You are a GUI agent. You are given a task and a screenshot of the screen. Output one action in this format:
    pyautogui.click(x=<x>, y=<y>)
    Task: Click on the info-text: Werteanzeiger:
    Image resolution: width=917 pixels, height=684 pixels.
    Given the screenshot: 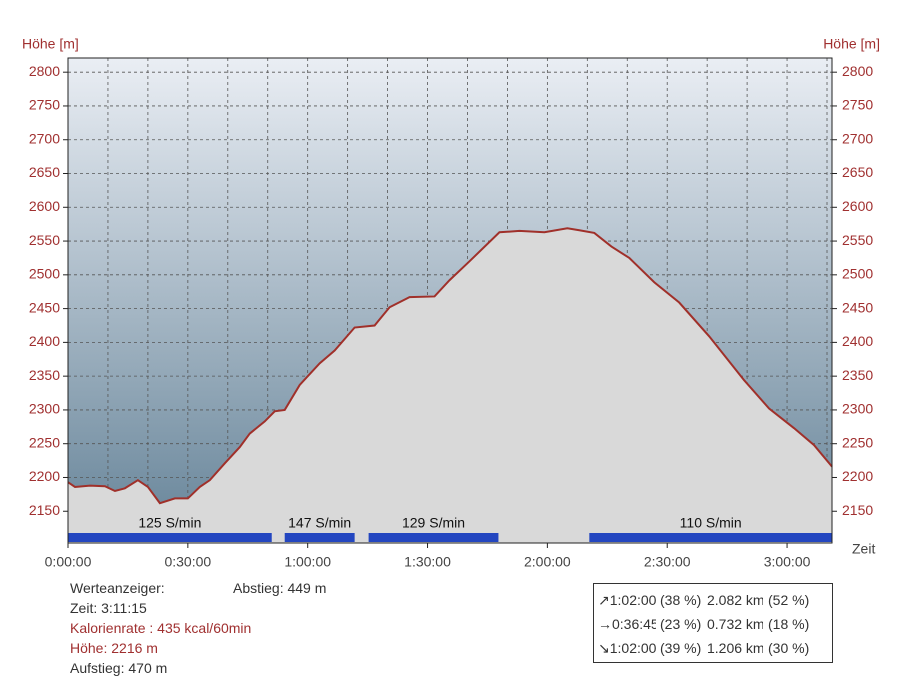 What is the action you would take?
    pyautogui.click(x=117, y=588)
    